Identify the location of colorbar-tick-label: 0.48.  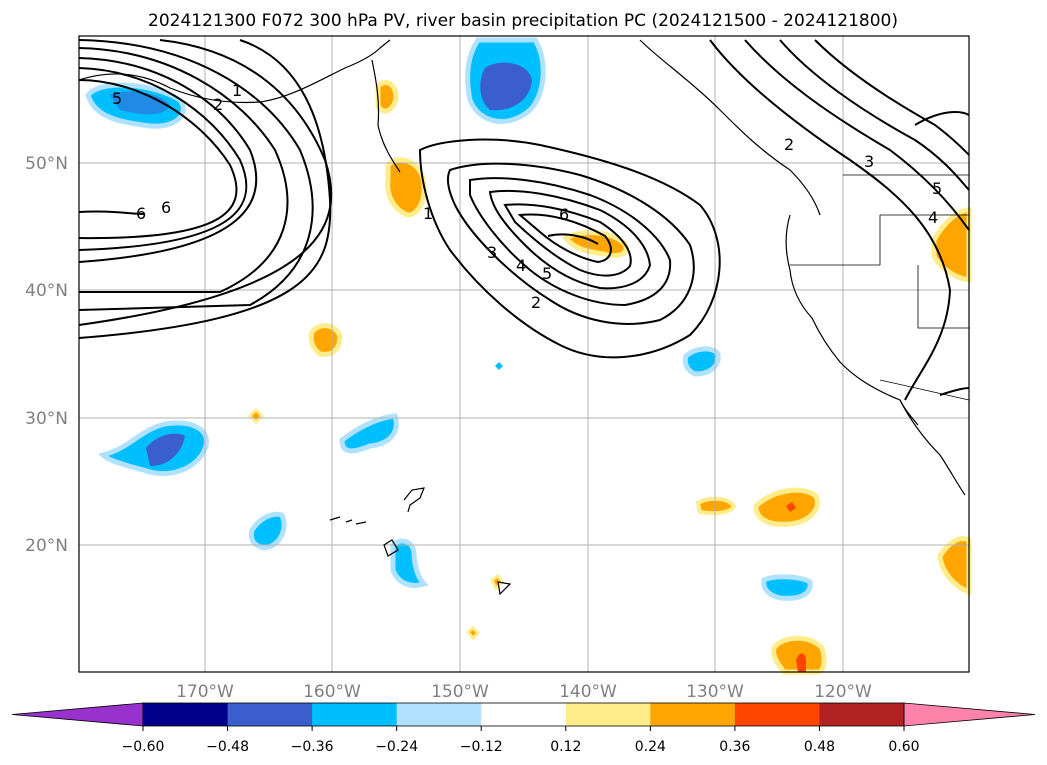
(819, 747).